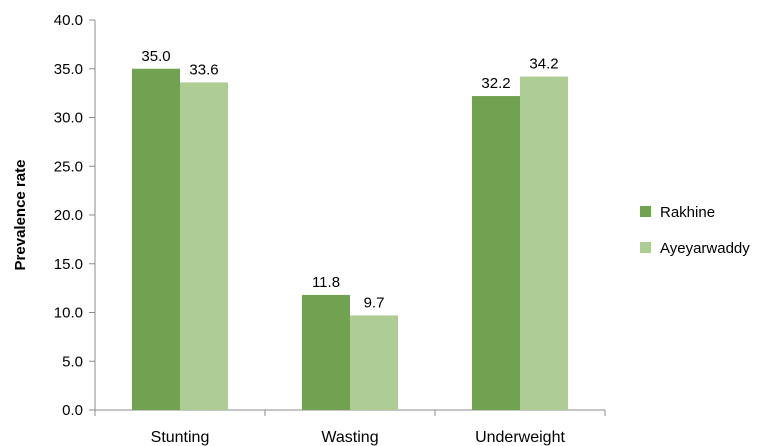  I want to click on bar-ayeyarwaddy-underweight, so click(544, 243).